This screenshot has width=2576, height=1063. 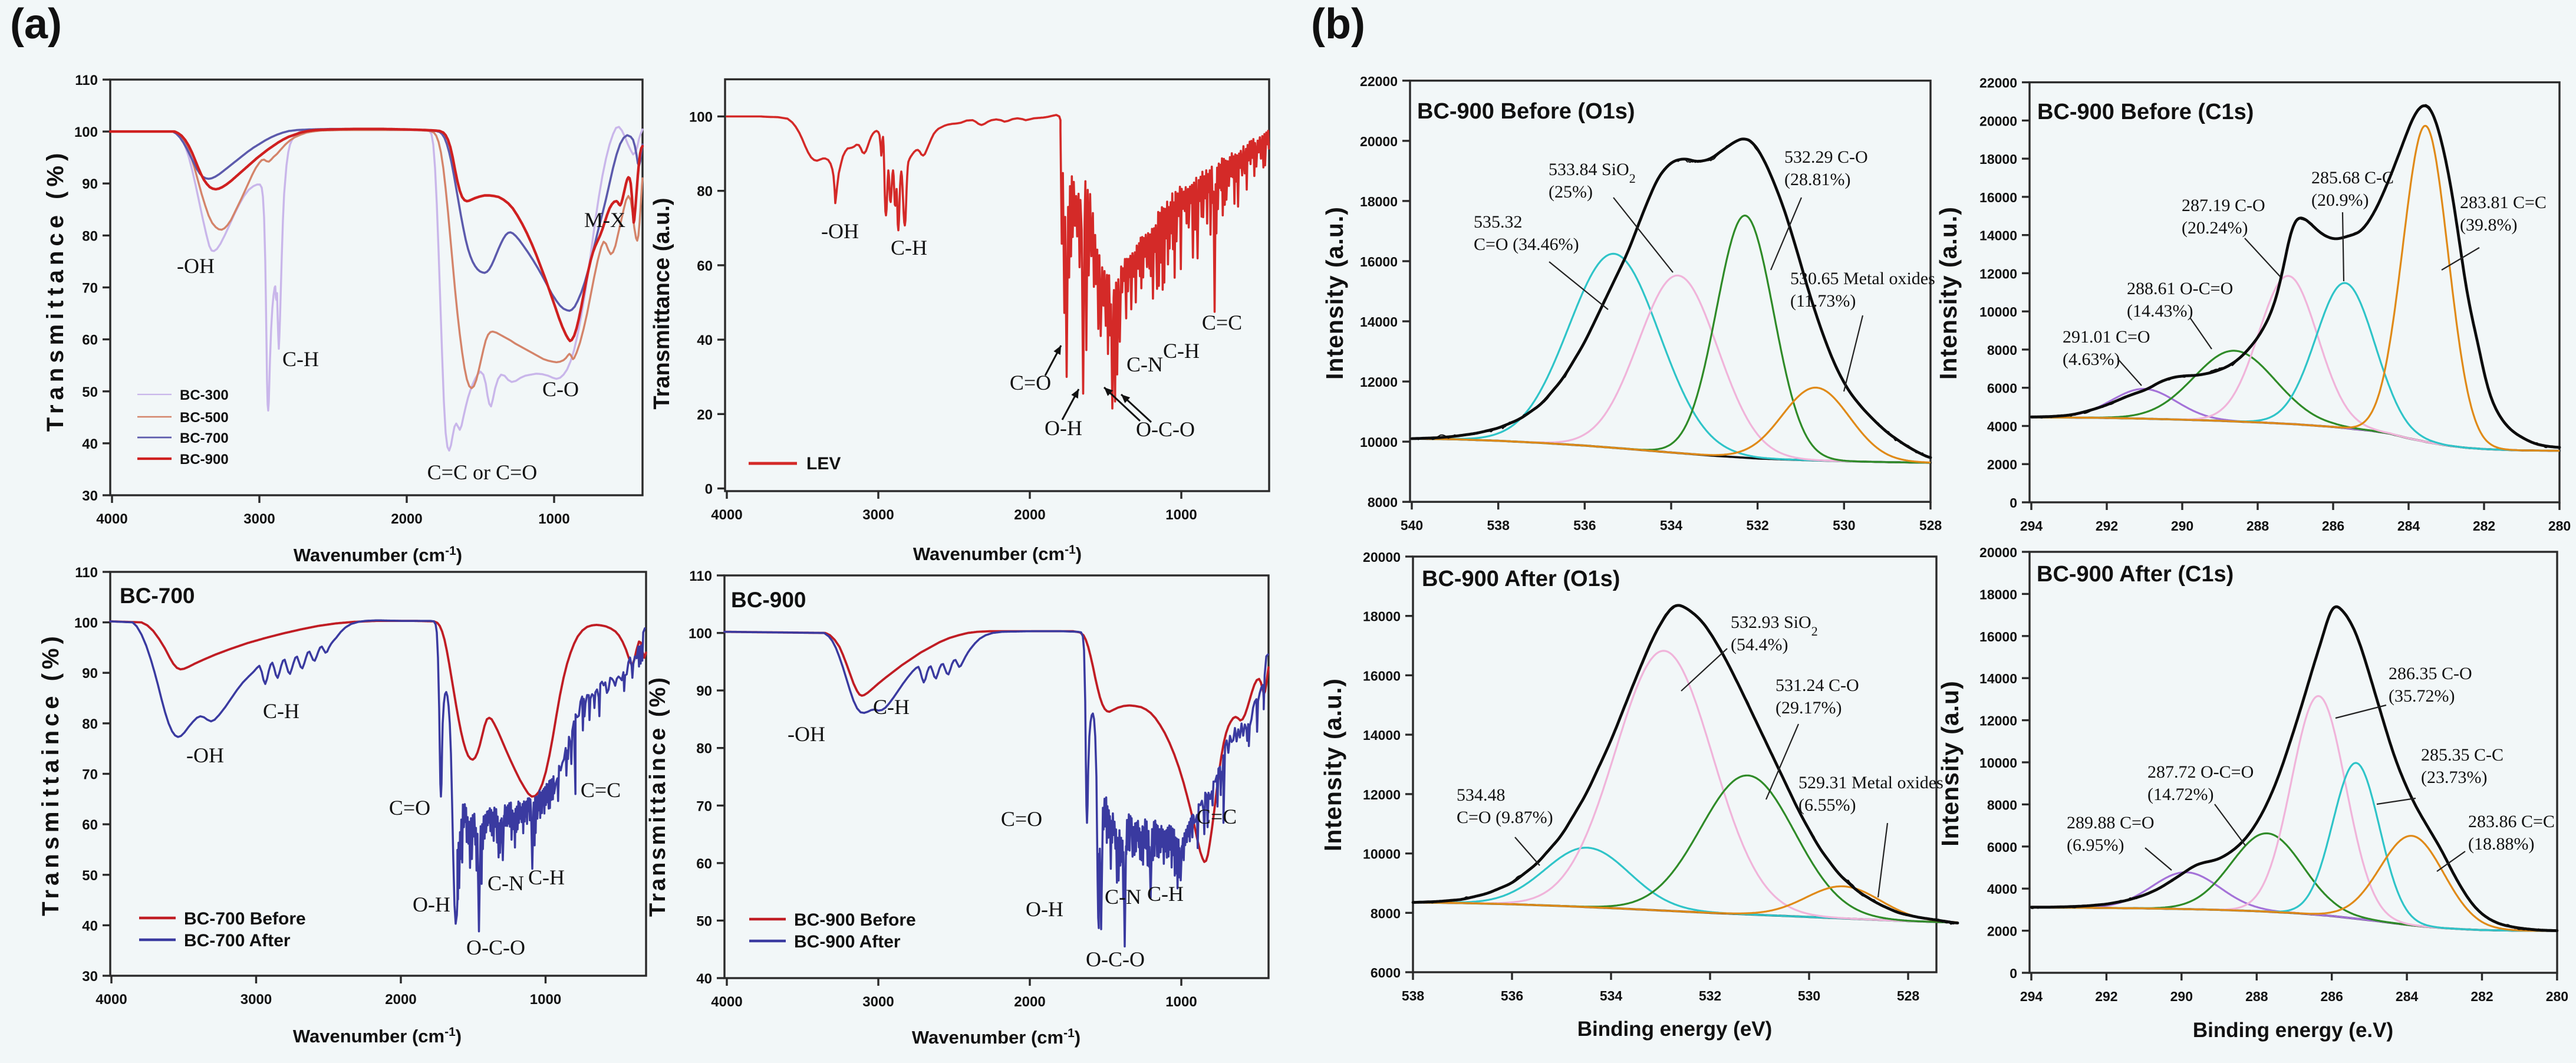 What do you see at coordinates (705, 415) in the screenshot?
I see `svg-text: 20` at bounding box center [705, 415].